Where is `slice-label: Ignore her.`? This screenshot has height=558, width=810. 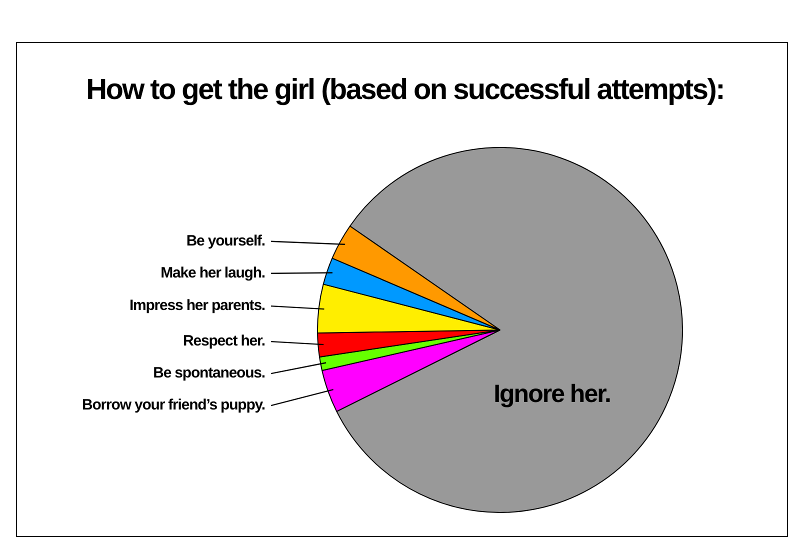 slice-label: Ignore her. is located at coordinates (552, 394).